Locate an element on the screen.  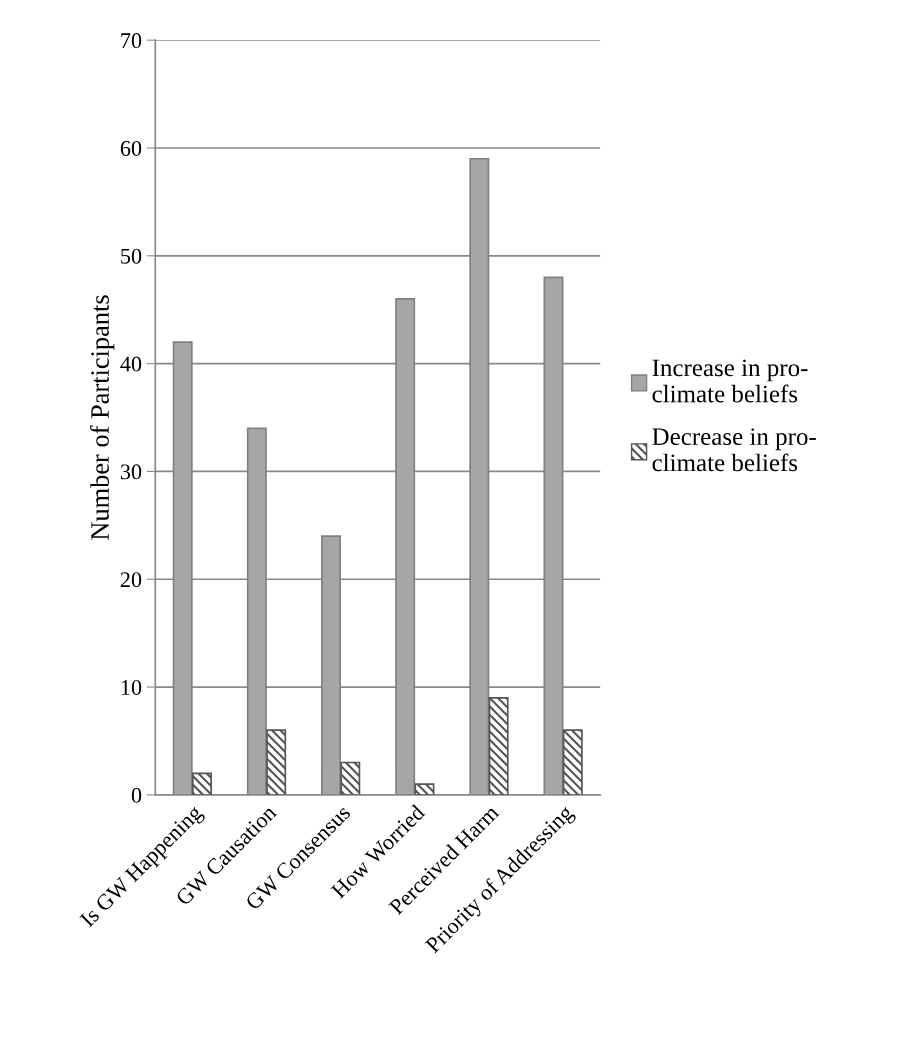
y-tick-label: 0 is located at coordinates (136, 795).